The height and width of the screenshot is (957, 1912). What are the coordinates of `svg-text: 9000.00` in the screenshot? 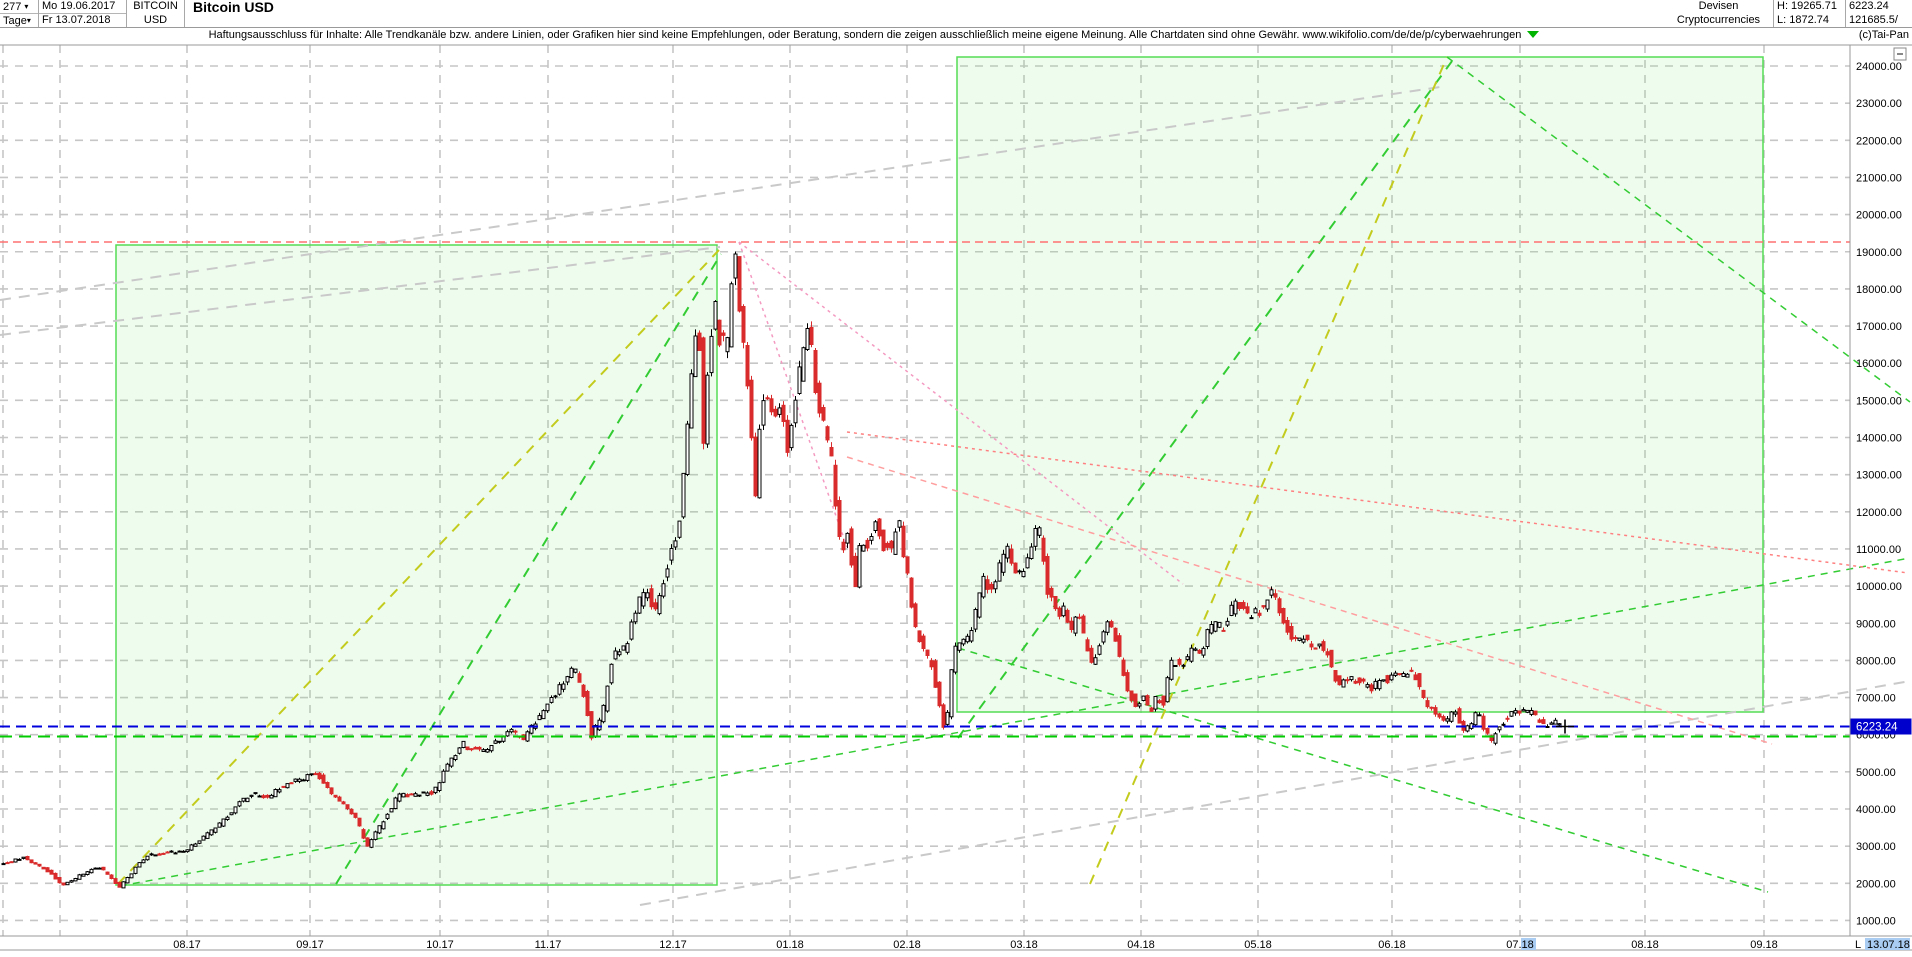 It's located at (1876, 624).